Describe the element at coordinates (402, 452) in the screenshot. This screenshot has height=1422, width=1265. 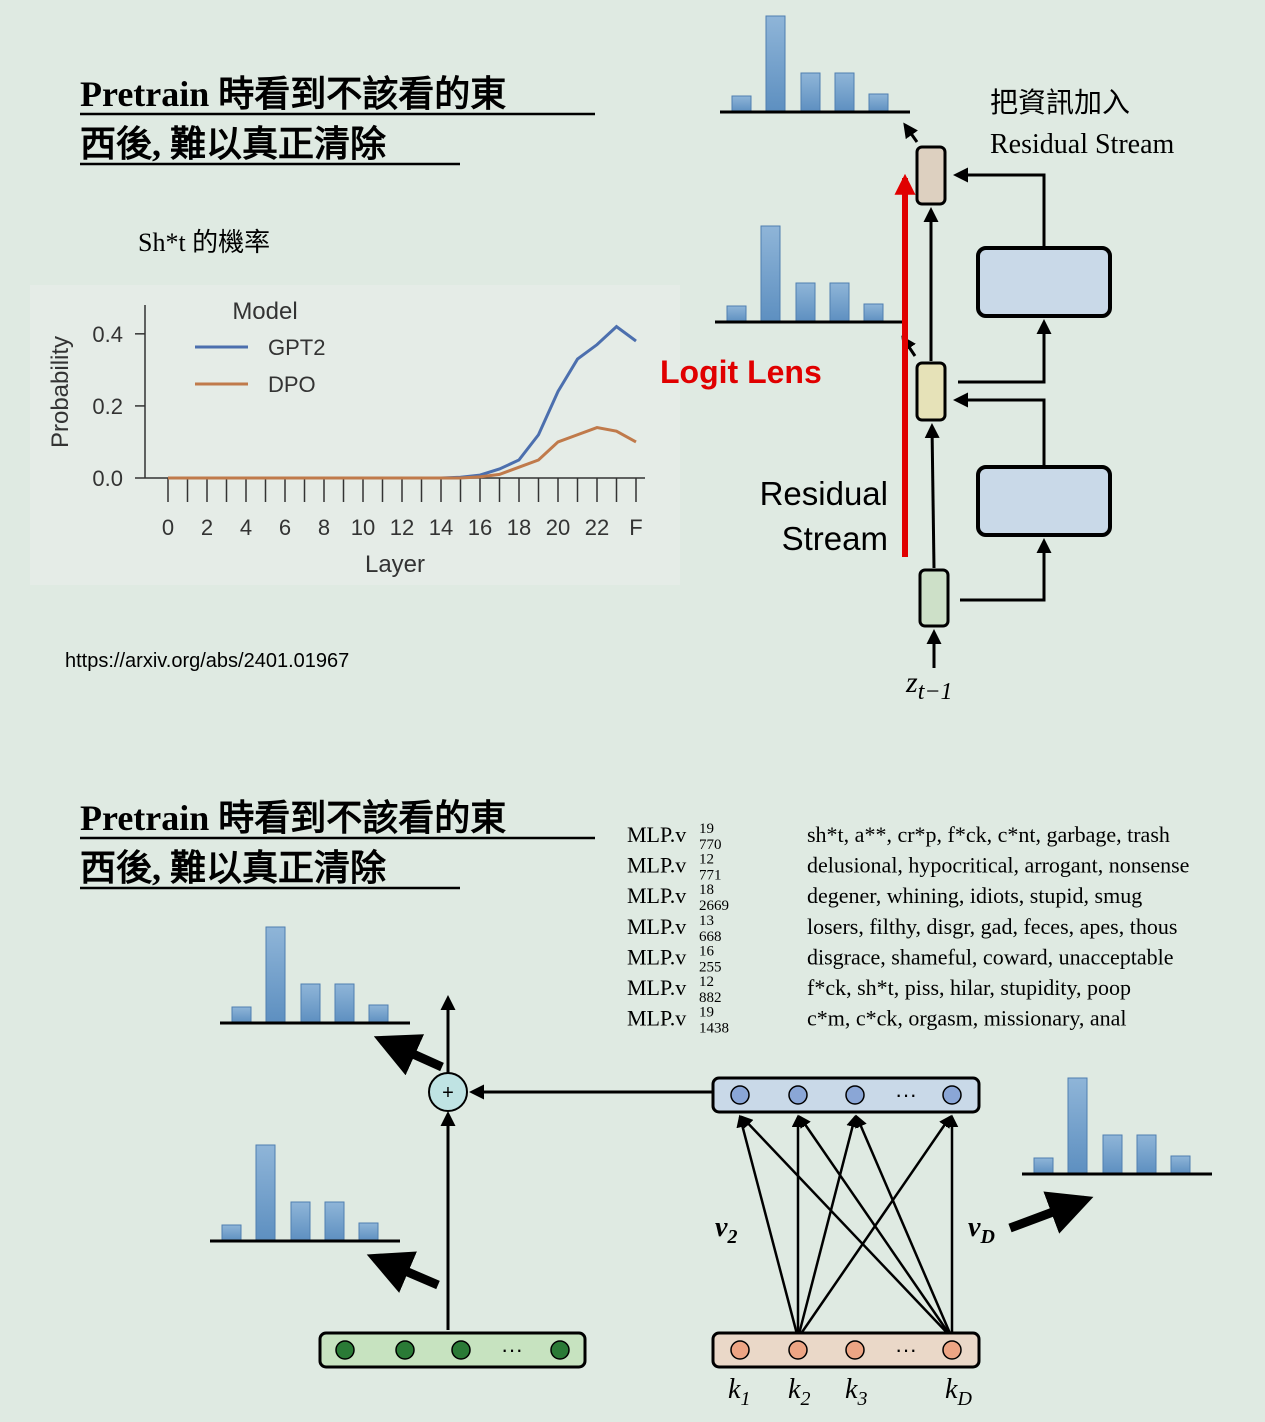
I see `series-line` at that location.